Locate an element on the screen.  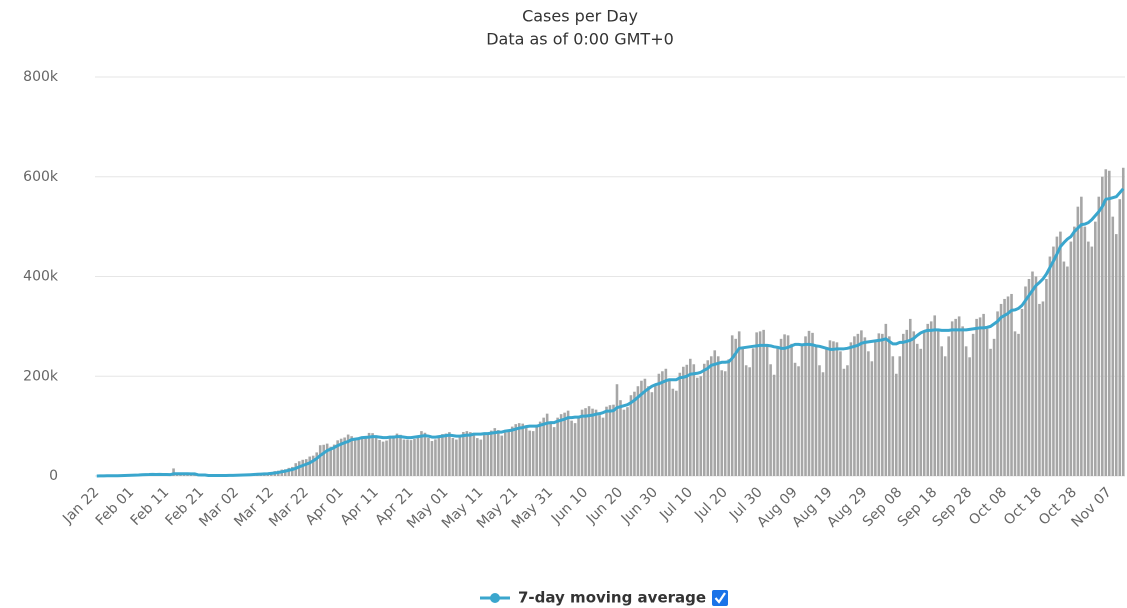
checkbox-check is located at coordinates (720, 598).